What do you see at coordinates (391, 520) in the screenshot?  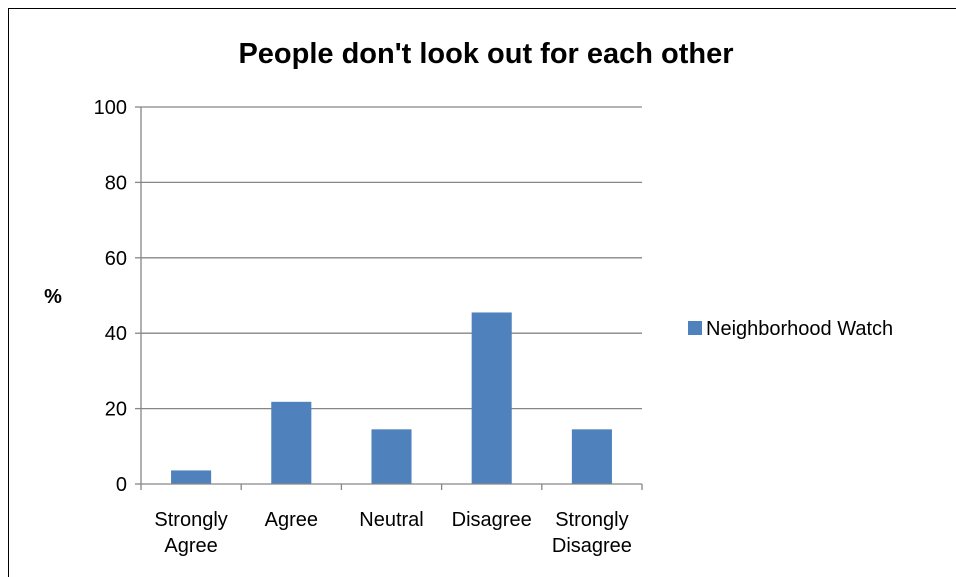 I see `x-category-label: Neutral` at bounding box center [391, 520].